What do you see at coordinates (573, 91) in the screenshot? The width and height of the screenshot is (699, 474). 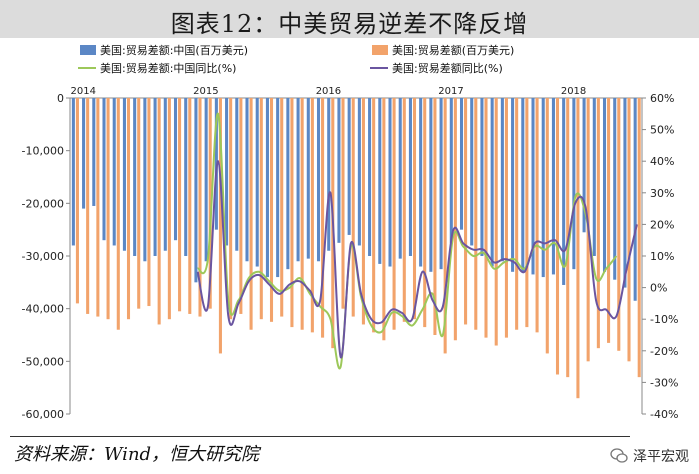 I see `year-label: 2018` at bounding box center [573, 91].